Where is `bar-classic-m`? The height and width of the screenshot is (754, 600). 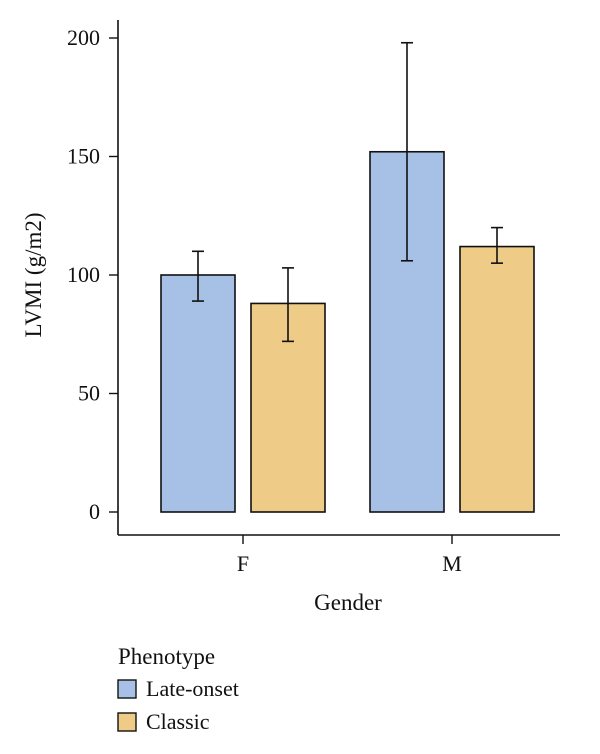 bar-classic-m is located at coordinates (497, 379).